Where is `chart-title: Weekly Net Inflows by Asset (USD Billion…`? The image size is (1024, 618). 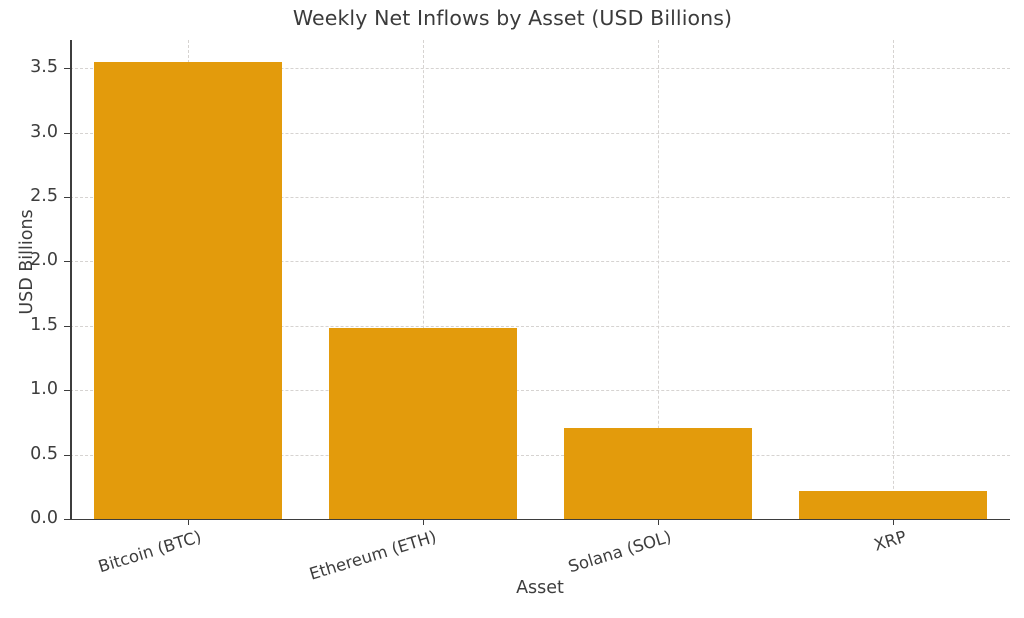 chart-title: Weekly Net Inflows by Asset (USD Billion… is located at coordinates (512, 18).